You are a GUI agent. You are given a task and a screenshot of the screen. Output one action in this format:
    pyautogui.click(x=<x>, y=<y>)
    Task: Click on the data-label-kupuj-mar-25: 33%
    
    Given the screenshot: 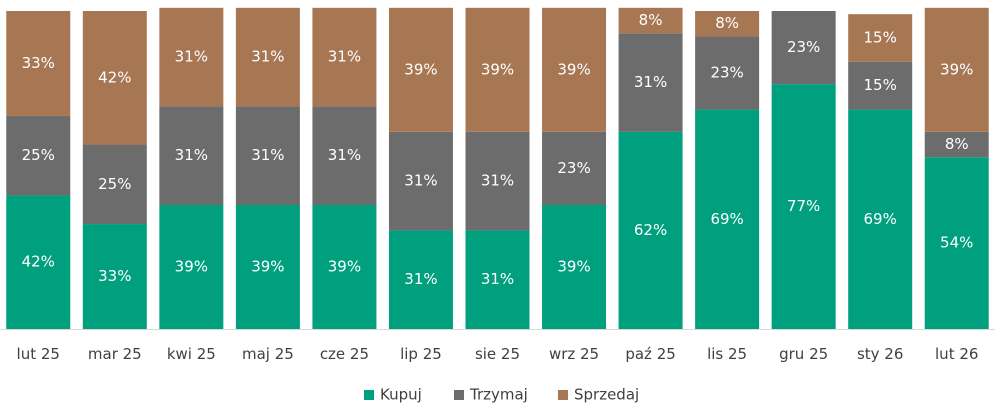 What is the action you would take?
    pyautogui.click(x=114, y=276)
    